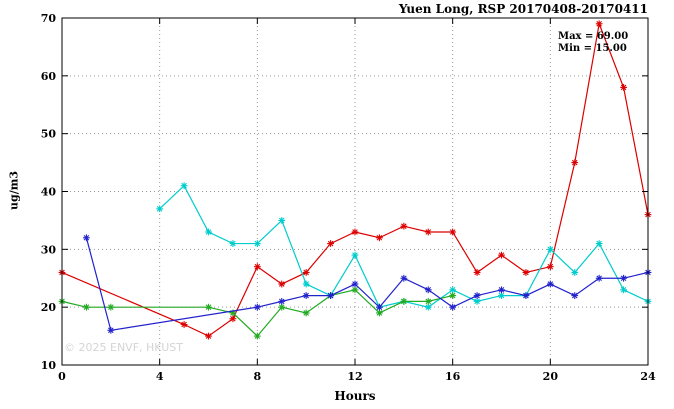 The width and height of the screenshot is (674, 409). I want to click on y-tick-label: 30, so click(49, 249).